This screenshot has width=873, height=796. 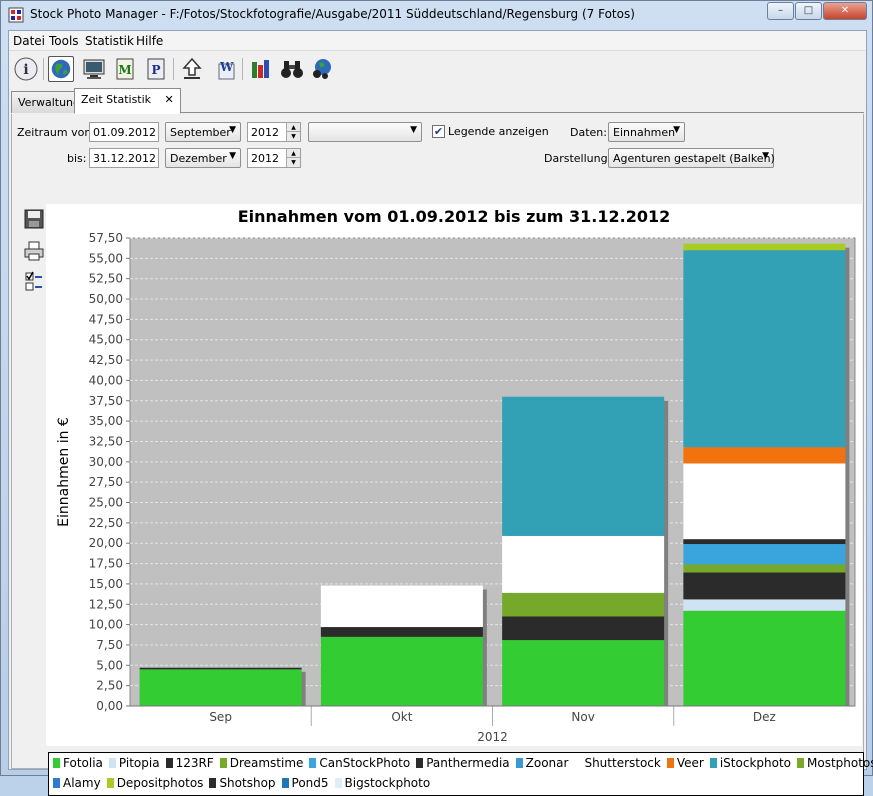 I want to click on menu-statistik: Statistik, so click(x=109, y=41).